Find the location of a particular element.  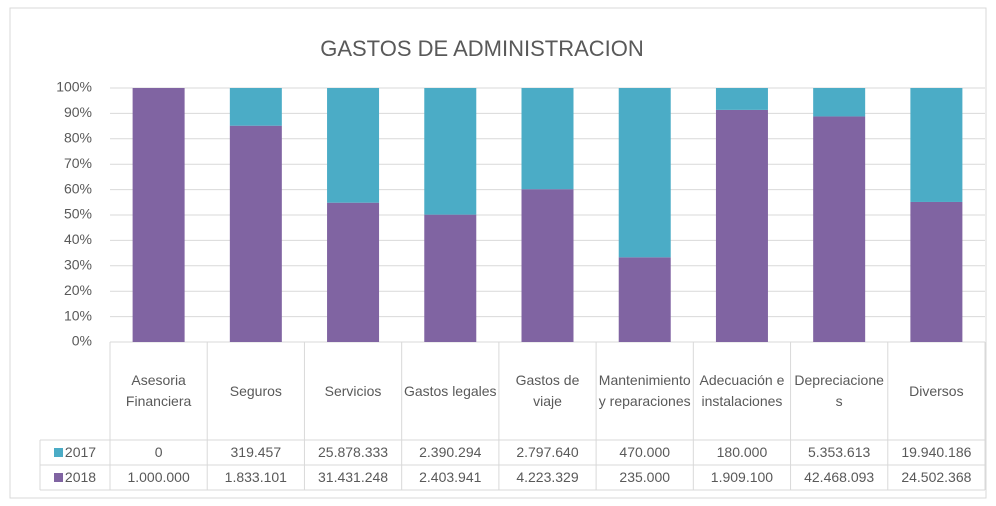

category-label: Adecuación e instalaciones is located at coordinates (742, 390).